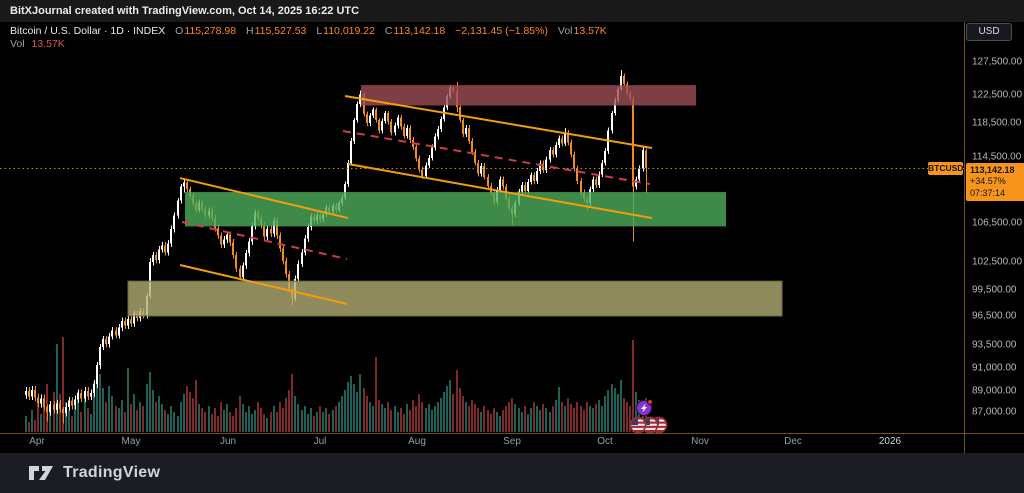  What do you see at coordinates (37, 441) in the screenshot?
I see `time-tick-label: Apr` at bounding box center [37, 441].